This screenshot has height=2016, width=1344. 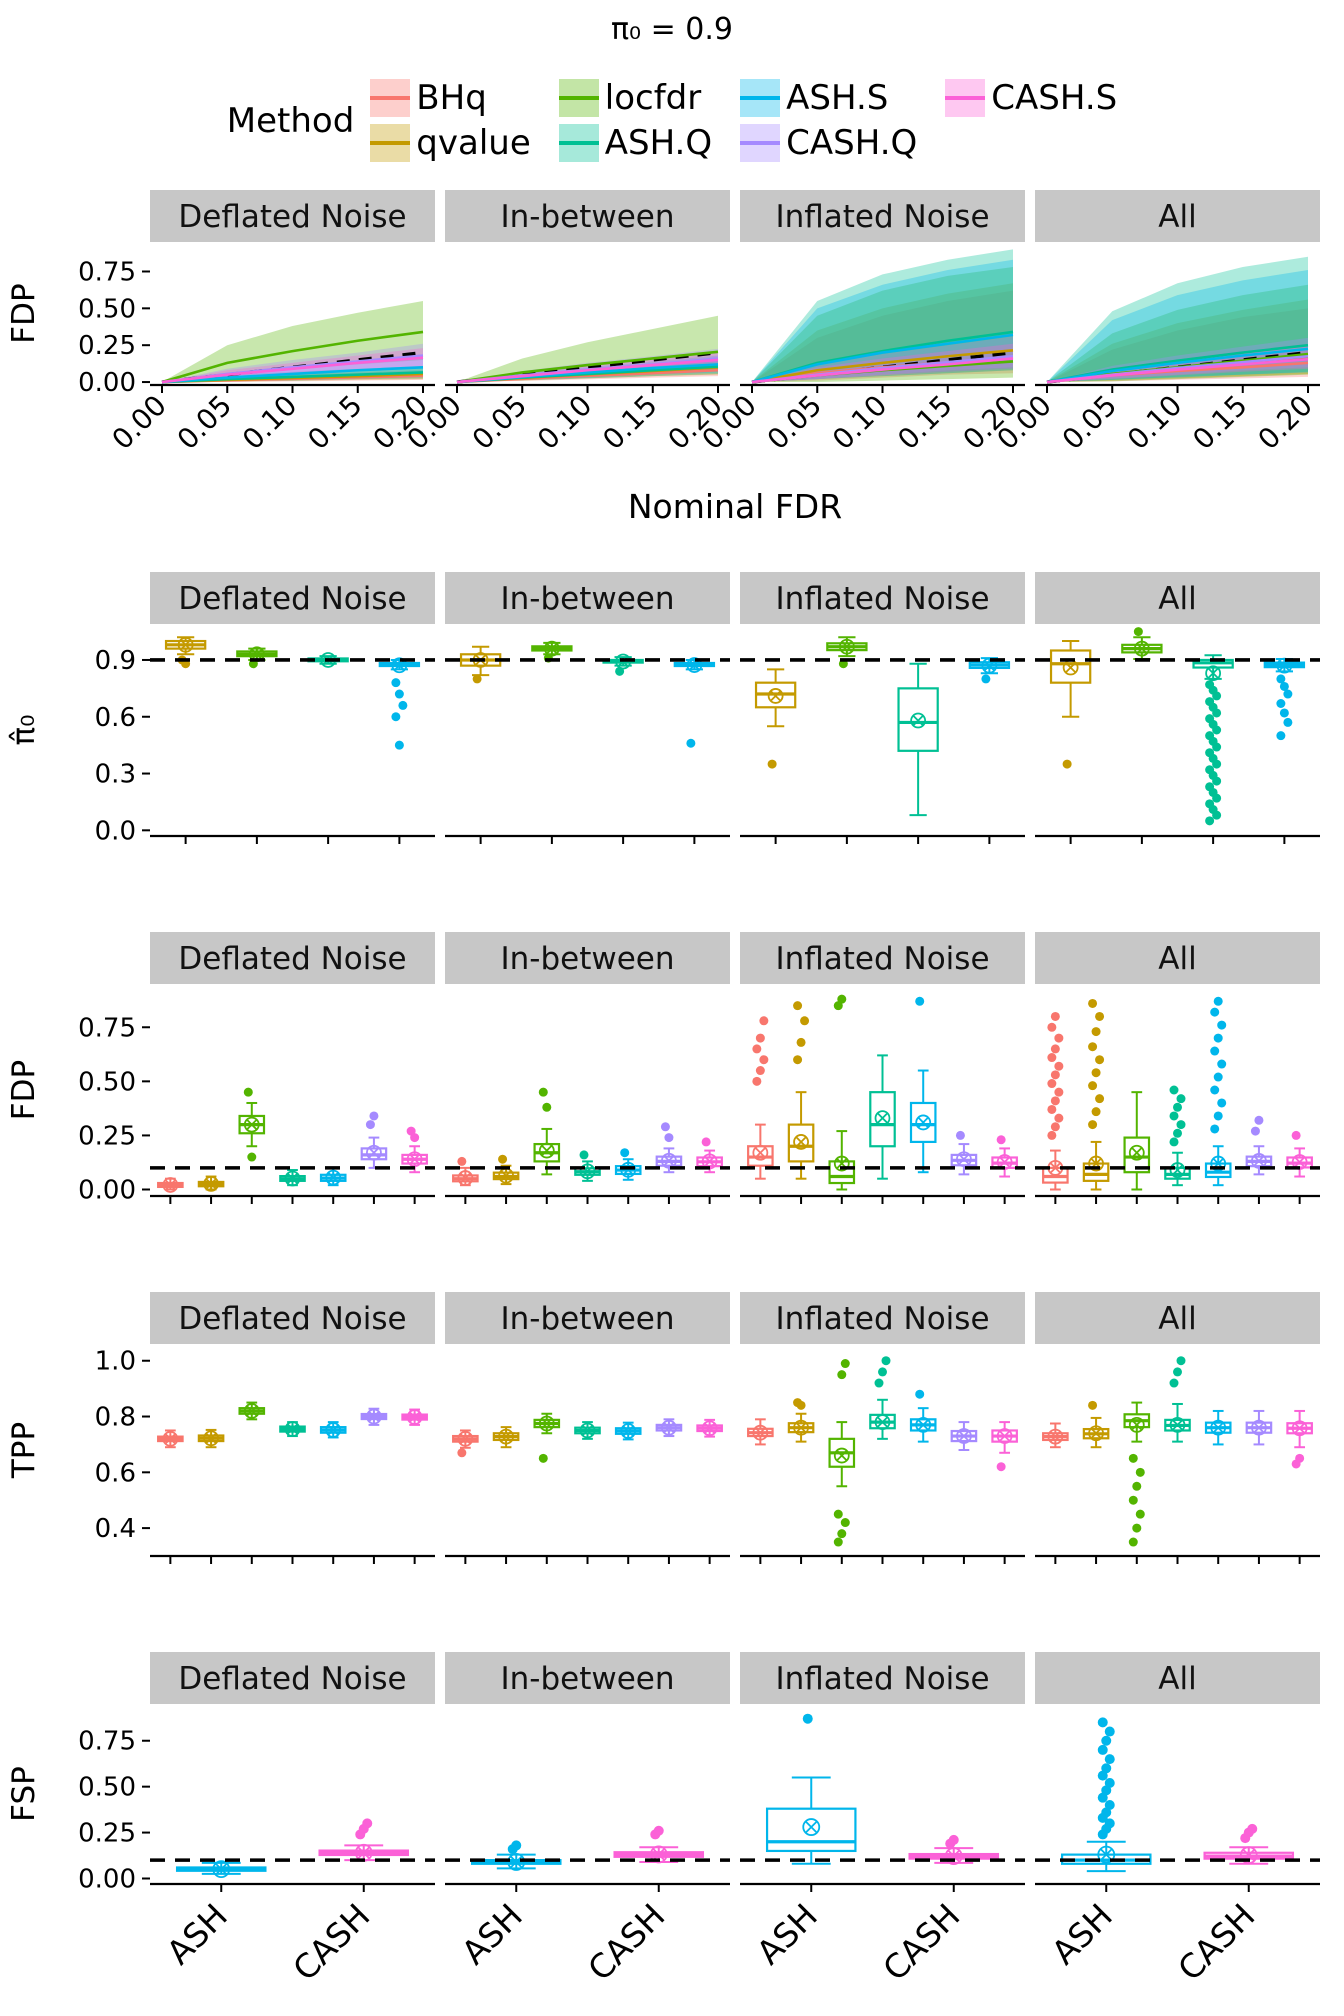 What do you see at coordinates (115, 718) in the screenshot?
I see `y-tick-label: 0.6` at bounding box center [115, 718].